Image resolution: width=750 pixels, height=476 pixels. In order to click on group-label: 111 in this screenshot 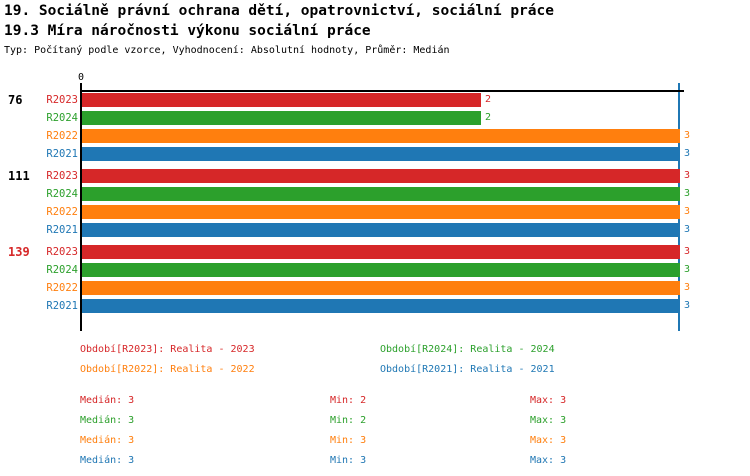, I will do `click(19, 176)`.